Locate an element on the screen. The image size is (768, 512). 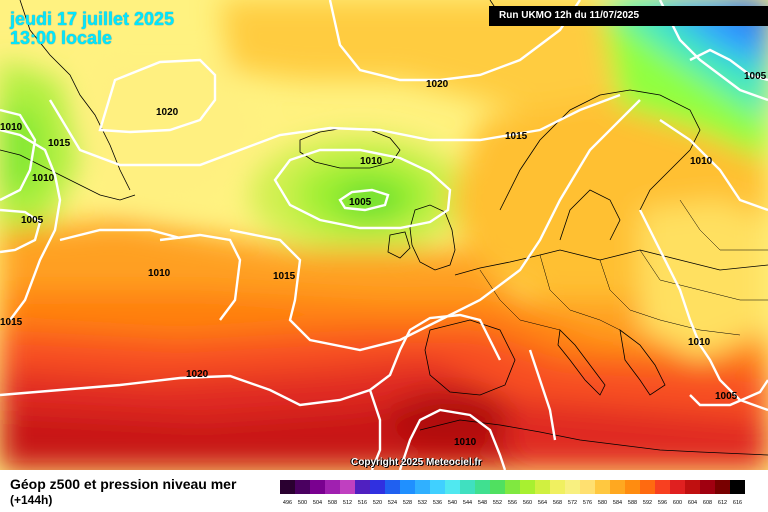
run-info-box: Run UKMO 12h du 11/07/2025 is located at coordinates (628, 16).